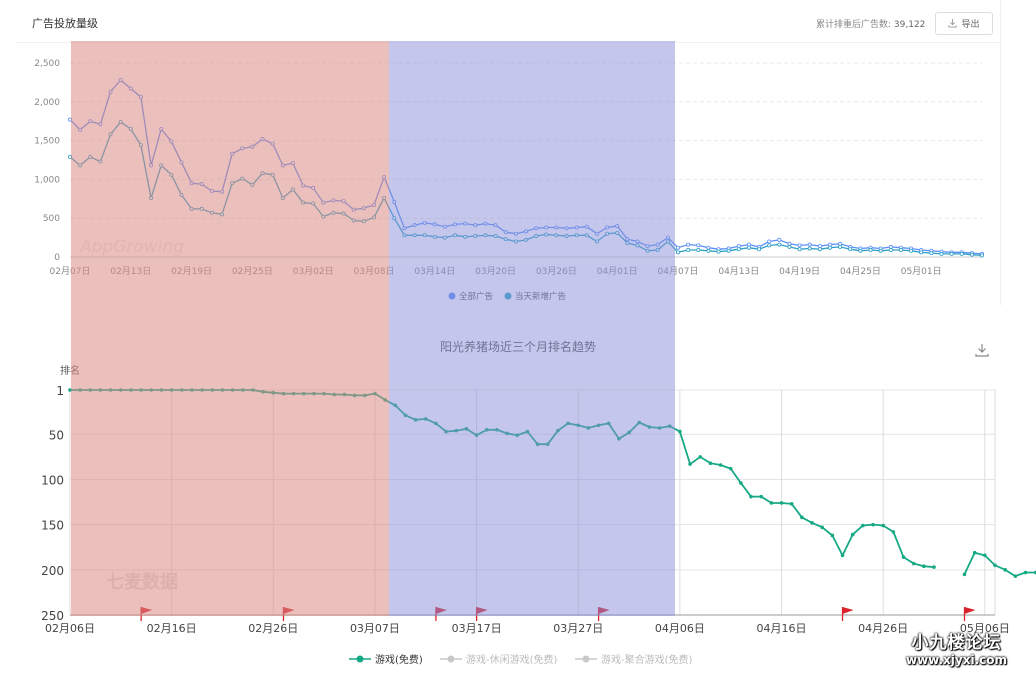 The height and width of the screenshot is (675, 1036). I want to click on x-tick-label: 04月16日, so click(782, 628).